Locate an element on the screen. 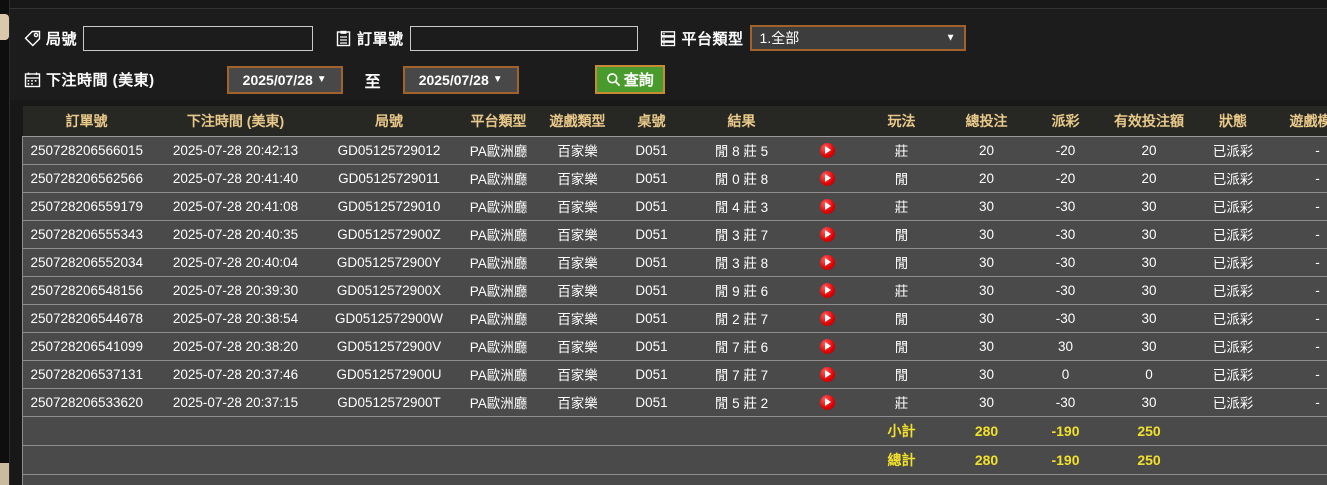  left-rail-tab-handle is located at coordinates (4, 27).